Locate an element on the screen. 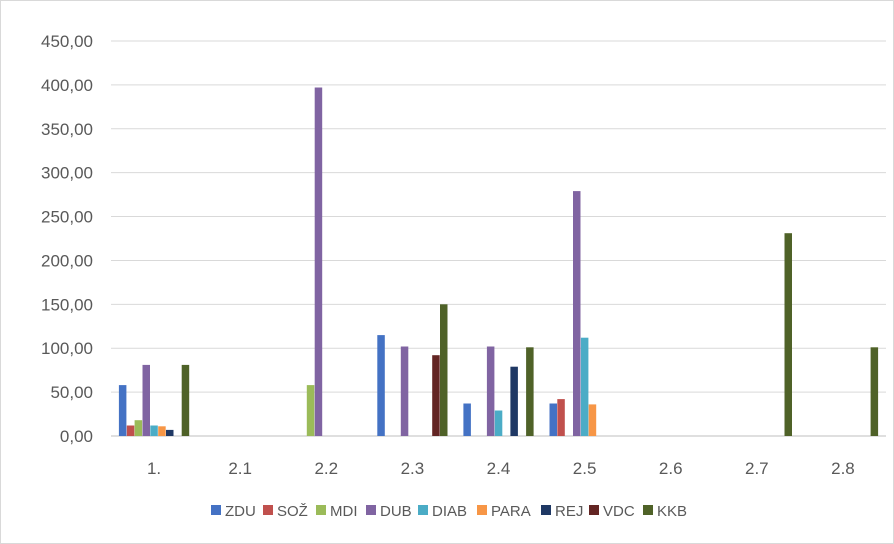  legend-label-kkb: KKB is located at coordinates (672, 511).